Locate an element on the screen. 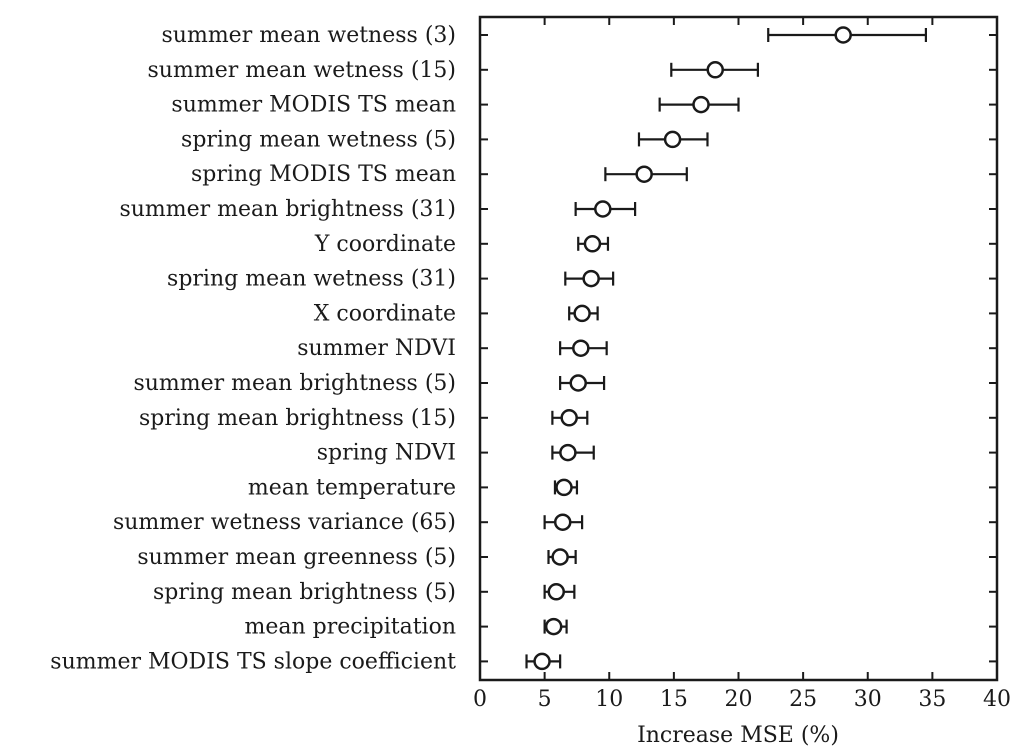  x-tick-label: 5 is located at coordinates (545, 699).